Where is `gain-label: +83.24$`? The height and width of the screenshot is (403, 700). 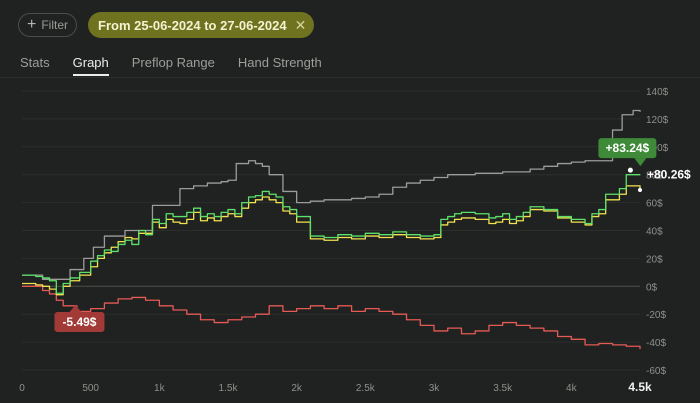
gain-label: +83.24$ is located at coordinates (628, 148).